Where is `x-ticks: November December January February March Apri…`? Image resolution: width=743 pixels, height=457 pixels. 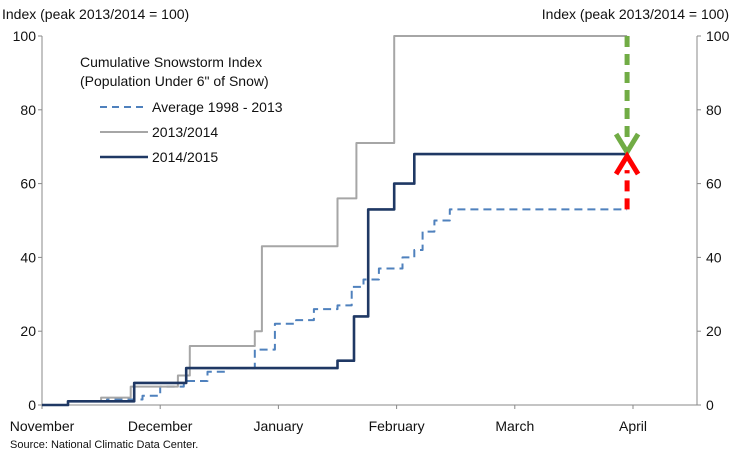 x-ticks: November December January February March Apri… is located at coordinates (328, 419).